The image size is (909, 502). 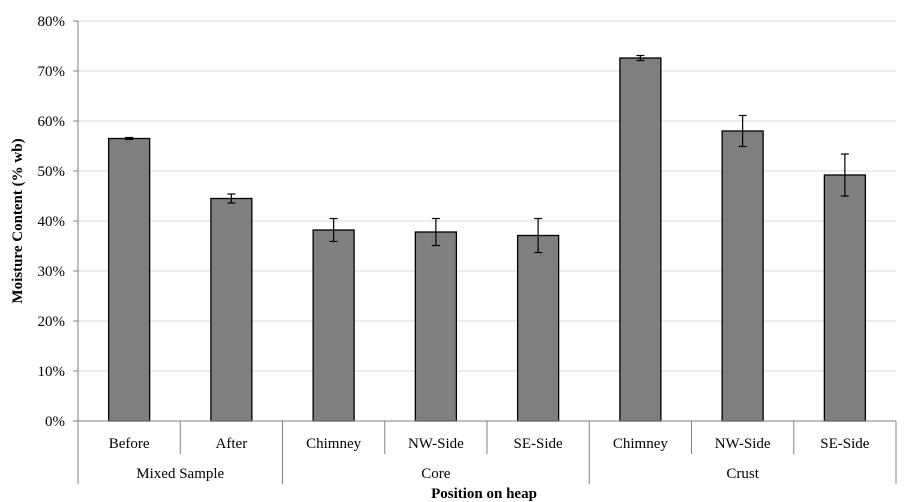 I want to click on y-tick-label: 40%, so click(x=52, y=222).